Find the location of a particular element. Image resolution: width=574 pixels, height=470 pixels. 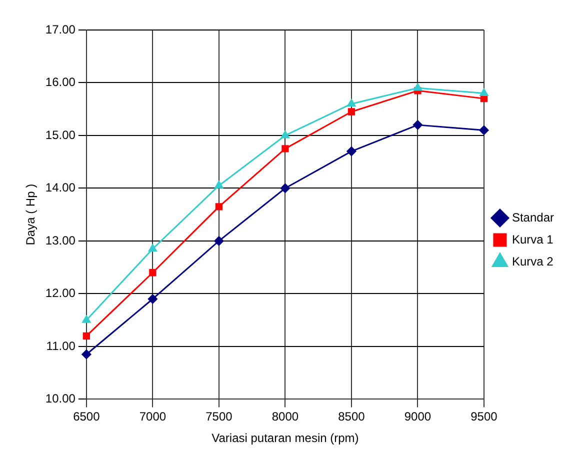

legend-label: Kurva 1 is located at coordinates (533, 239).